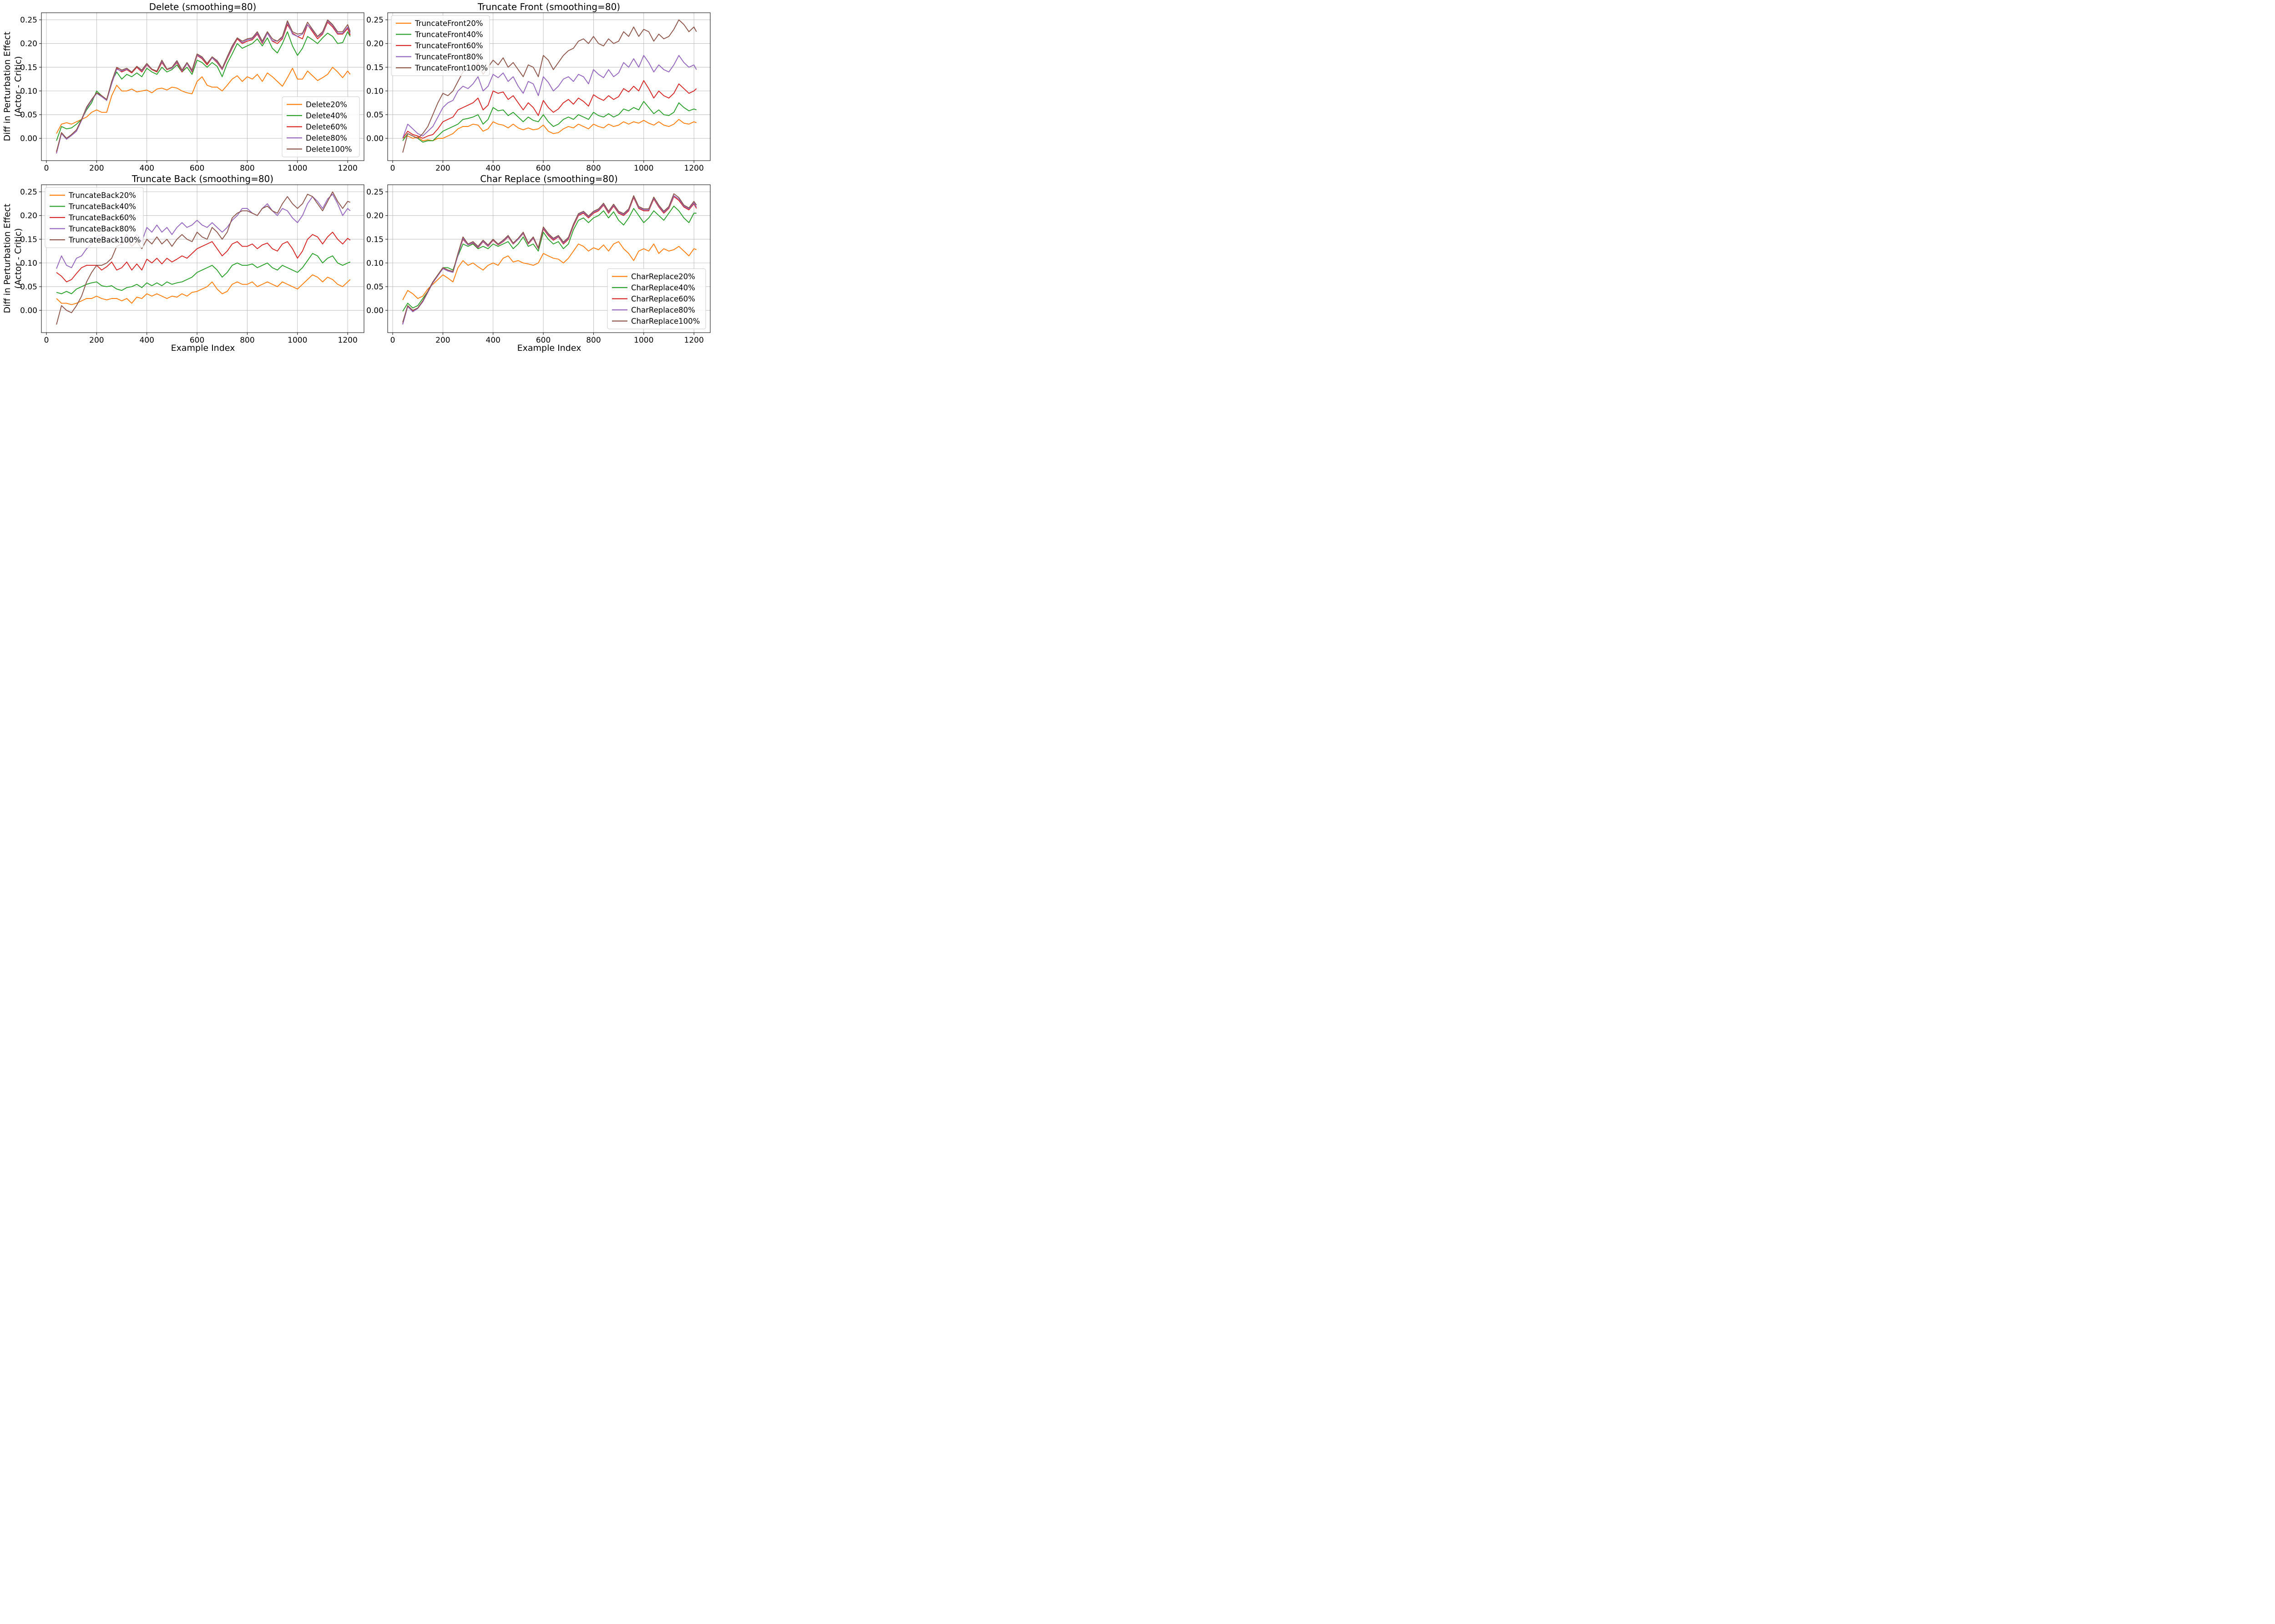  Describe the element at coordinates (203, 348) in the screenshot. I see `xlabel-bottom-left: Example Index` at that location.